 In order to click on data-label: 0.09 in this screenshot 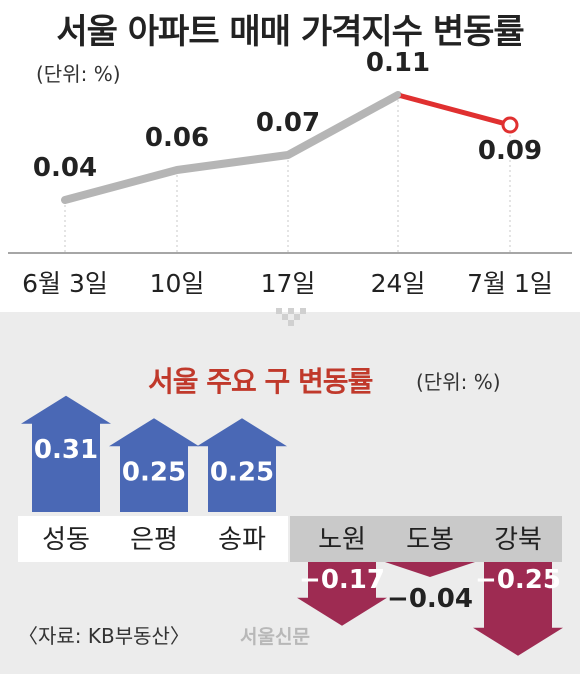, I will do `click(510, 151)`.